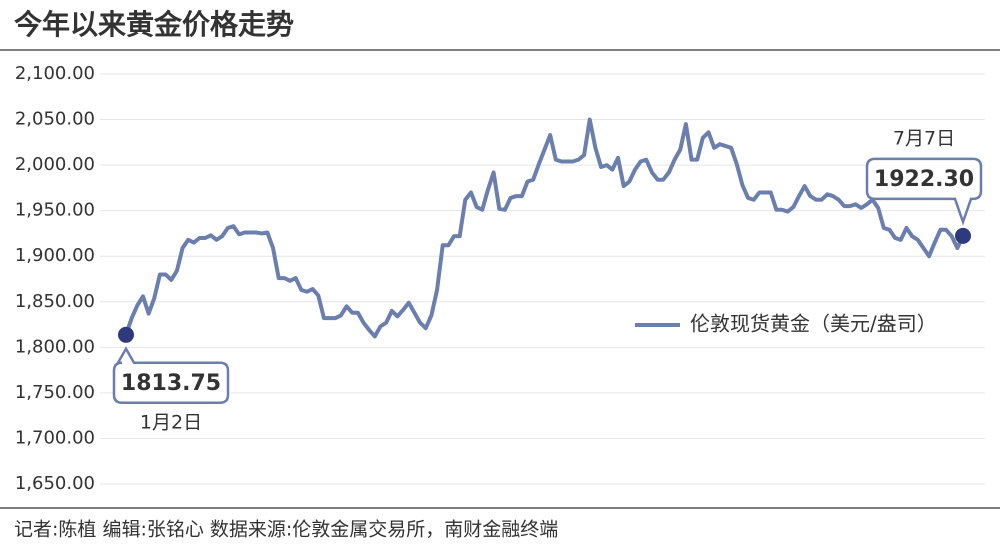  Describe the element at coordinates (55, 164) in the screenshot. I see `y-tick-label: 2,000.00` at that location.